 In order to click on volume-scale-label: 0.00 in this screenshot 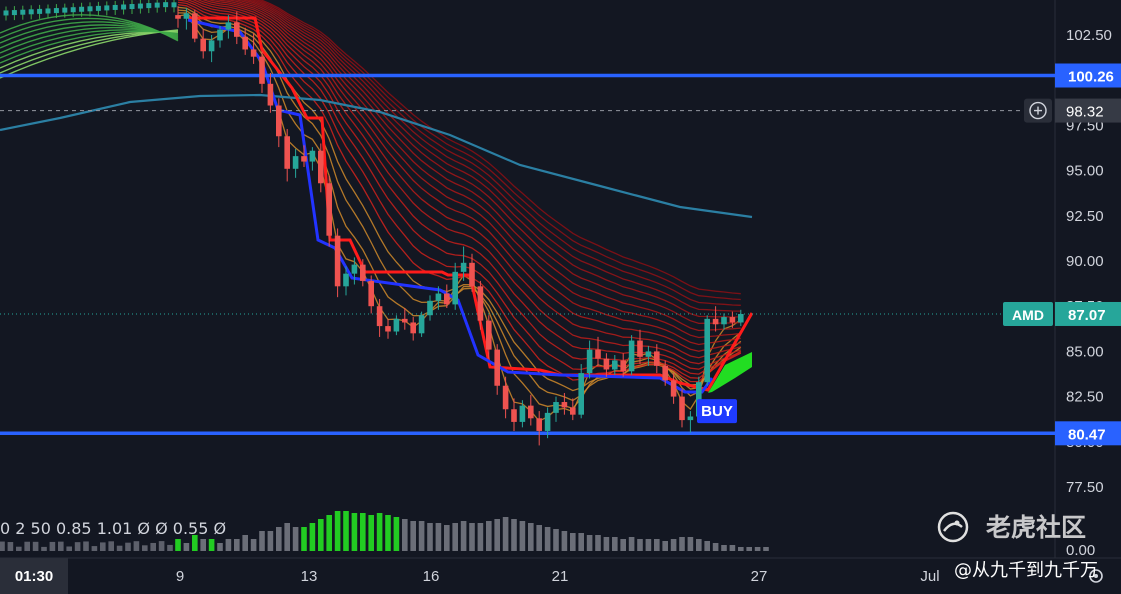, I will do `click(1080, 550)`.